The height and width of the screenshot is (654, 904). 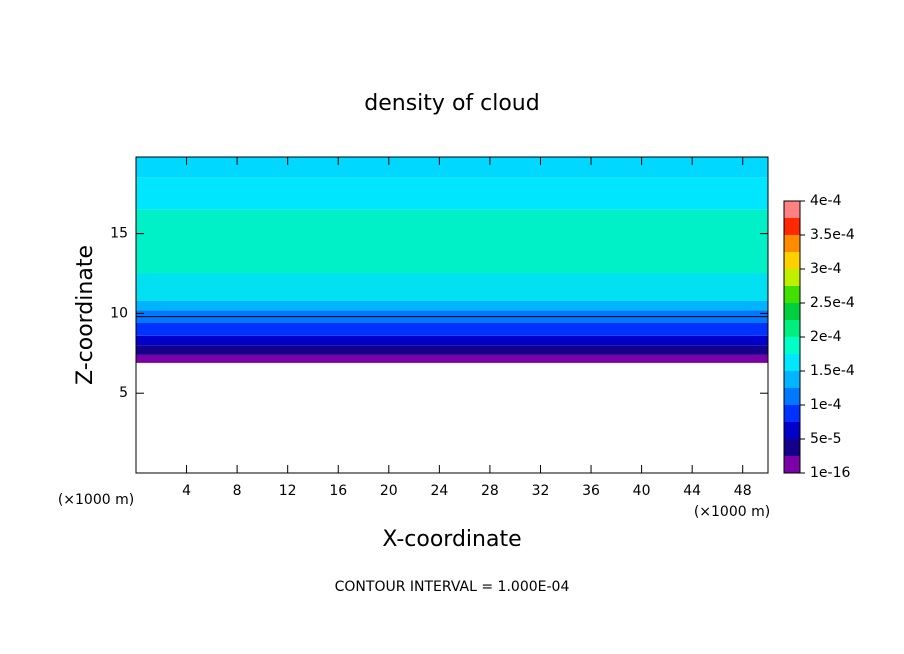 I want to click on x-tick-label: 36, so click(x=591, y=491).